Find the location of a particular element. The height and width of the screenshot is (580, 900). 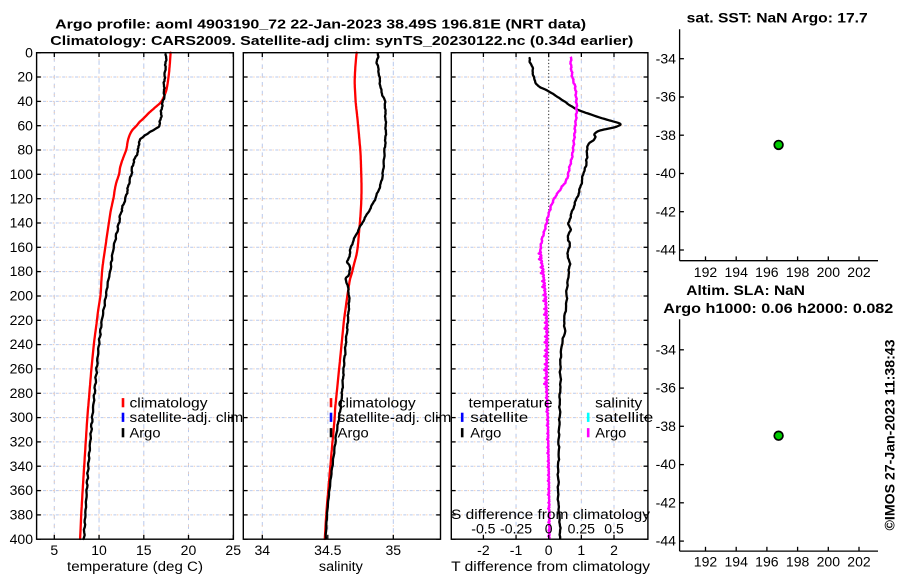

svg-text: 280 is located at coordinates (21, 393).